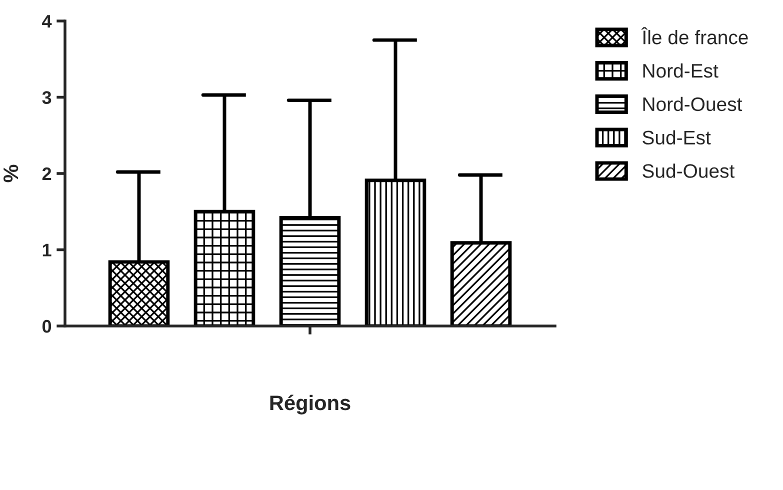  I want to click on y-tick-label: 0, so click(47, 326).